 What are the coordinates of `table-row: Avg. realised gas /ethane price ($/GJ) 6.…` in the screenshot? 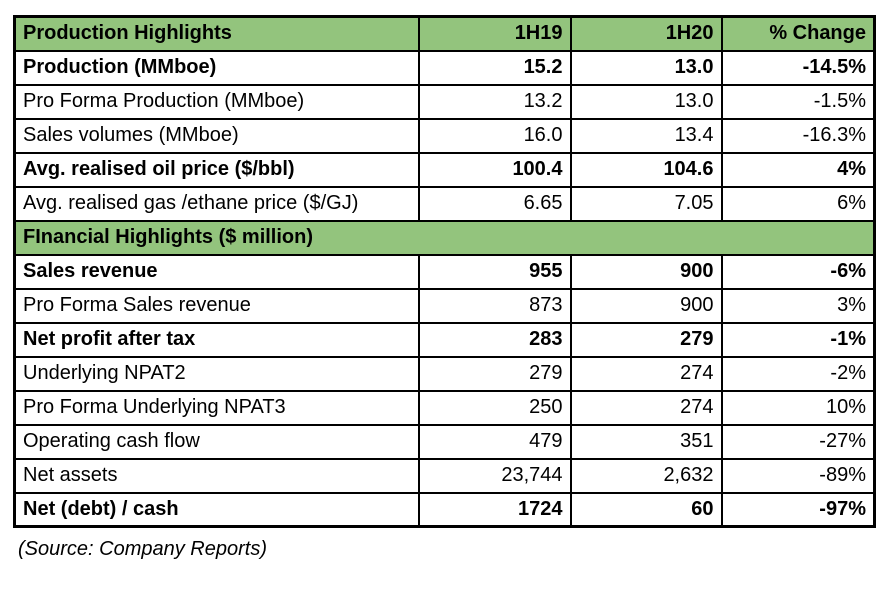 It's located at (444, 203).